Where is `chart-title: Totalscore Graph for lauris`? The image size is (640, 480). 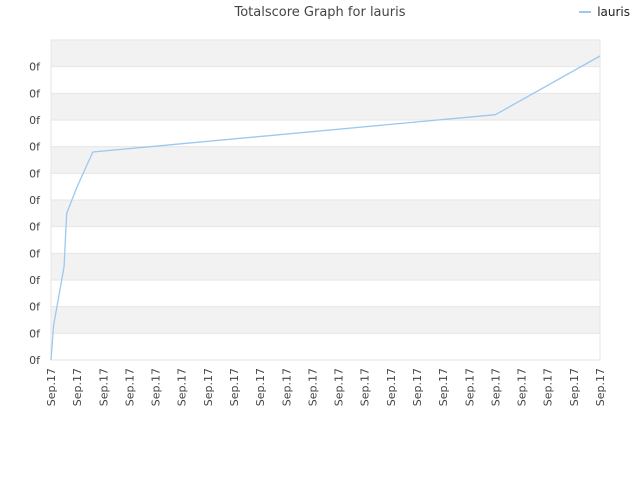
chart-title: Totalscore Graph for lauris is located at coordinates (320, 12).